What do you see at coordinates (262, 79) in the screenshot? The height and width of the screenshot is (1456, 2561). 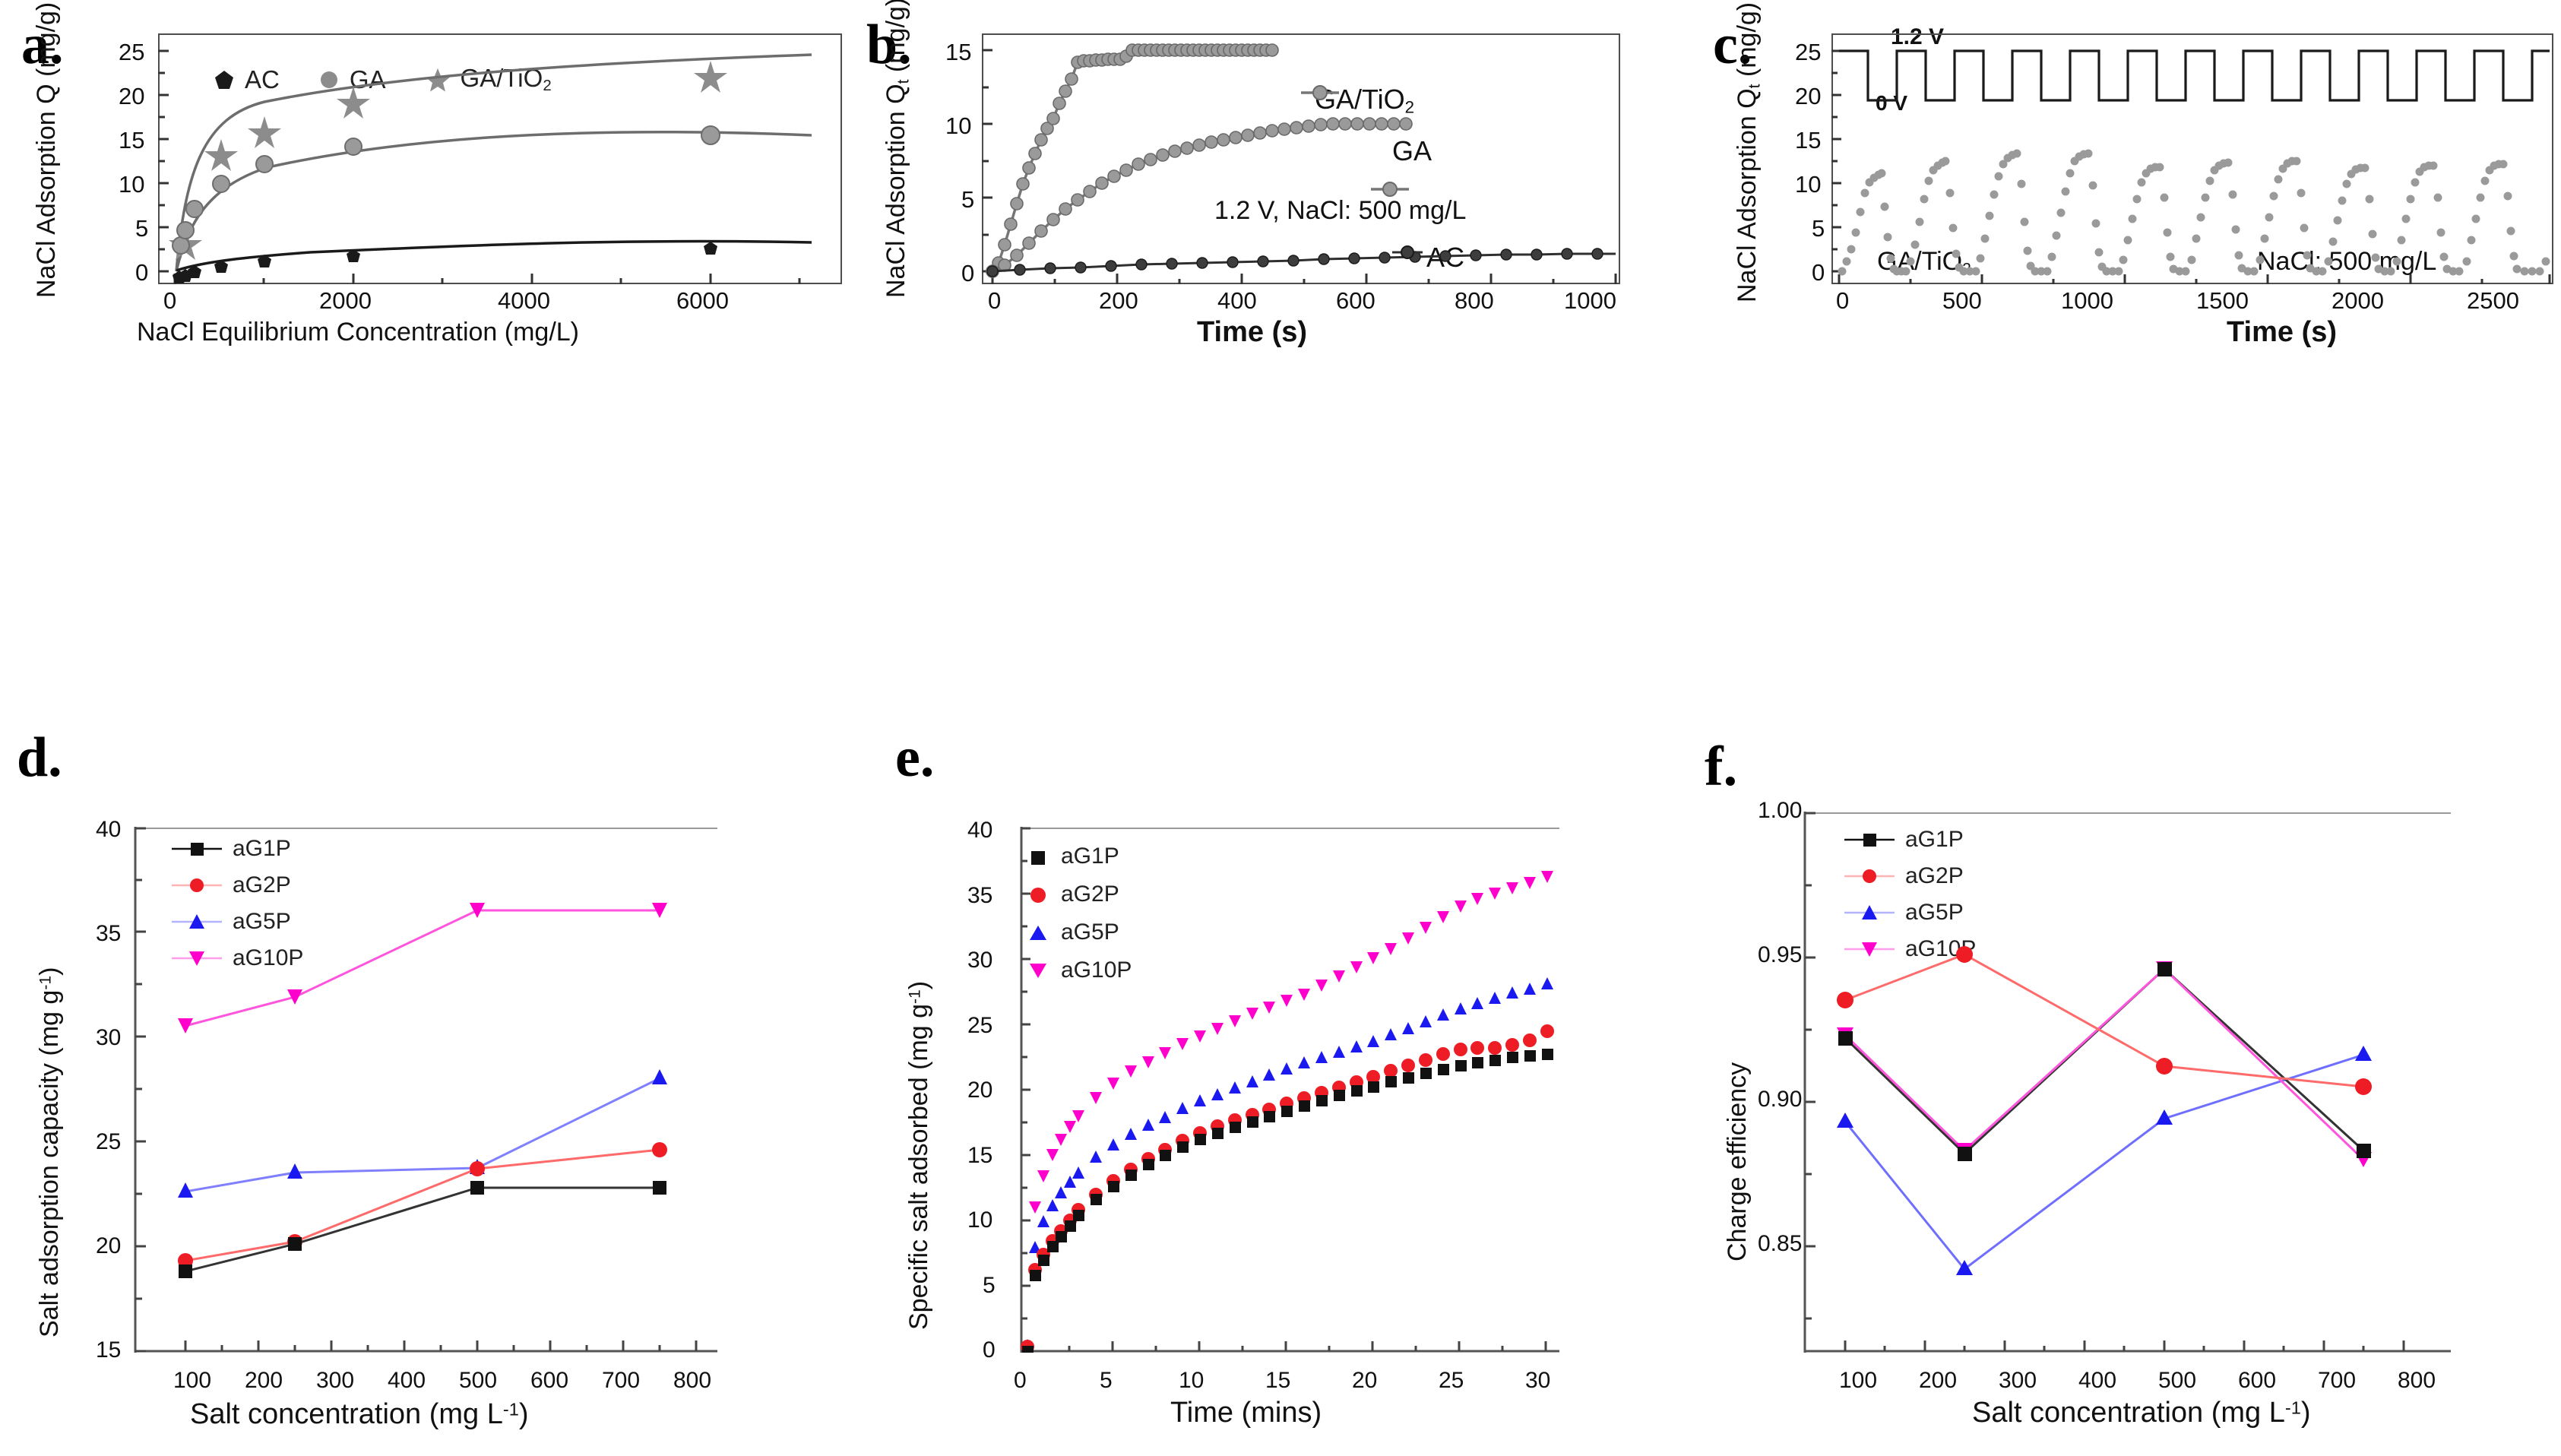 I see `panel-a-legend-label-ac: AC` at bounding box center [262, 79].